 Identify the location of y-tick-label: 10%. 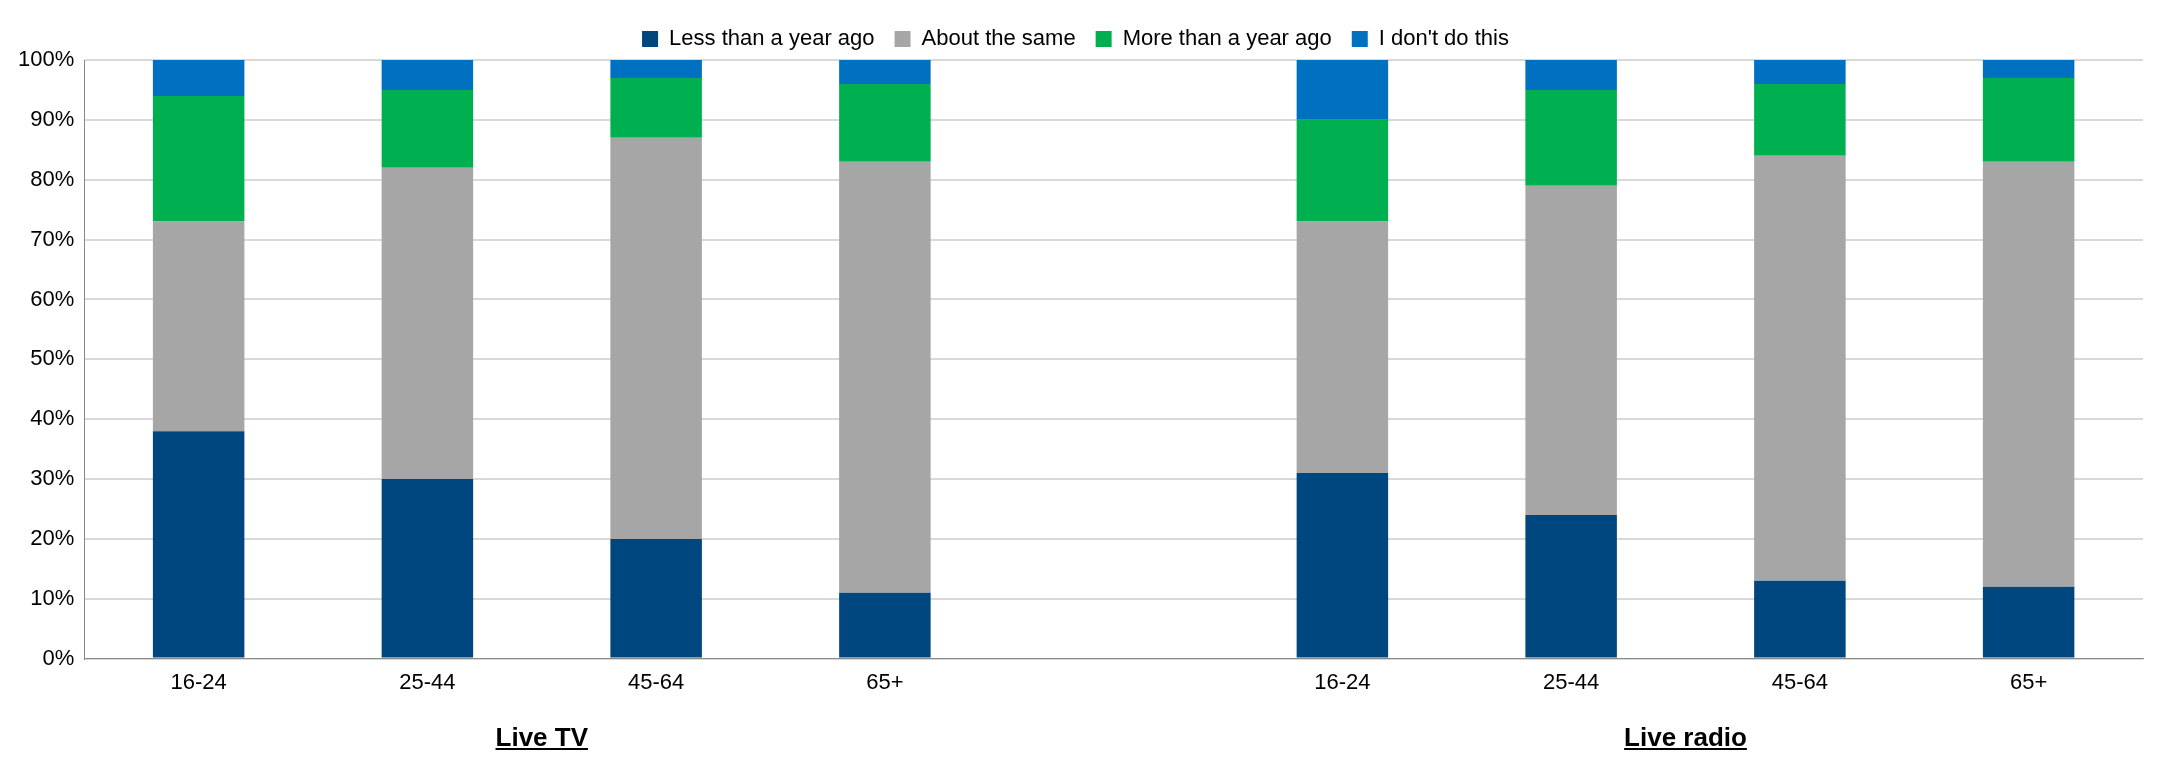
(52, 597).